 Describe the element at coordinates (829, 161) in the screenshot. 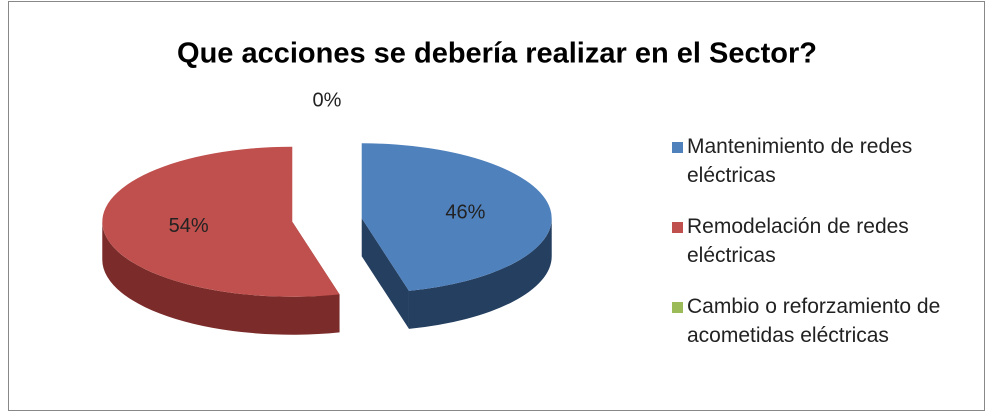

I see `legend-label: Mantenimiento de redes eléctricas` at that location.